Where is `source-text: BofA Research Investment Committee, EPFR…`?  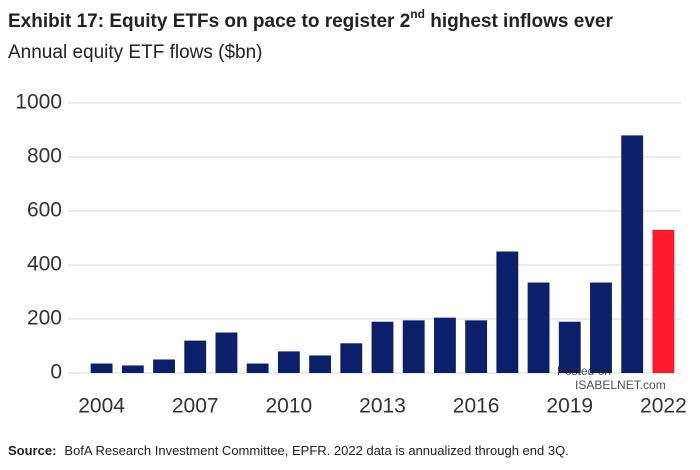
source-text: BofA Research Investment Committee, EPFR… is located at coordinates (316, 450).